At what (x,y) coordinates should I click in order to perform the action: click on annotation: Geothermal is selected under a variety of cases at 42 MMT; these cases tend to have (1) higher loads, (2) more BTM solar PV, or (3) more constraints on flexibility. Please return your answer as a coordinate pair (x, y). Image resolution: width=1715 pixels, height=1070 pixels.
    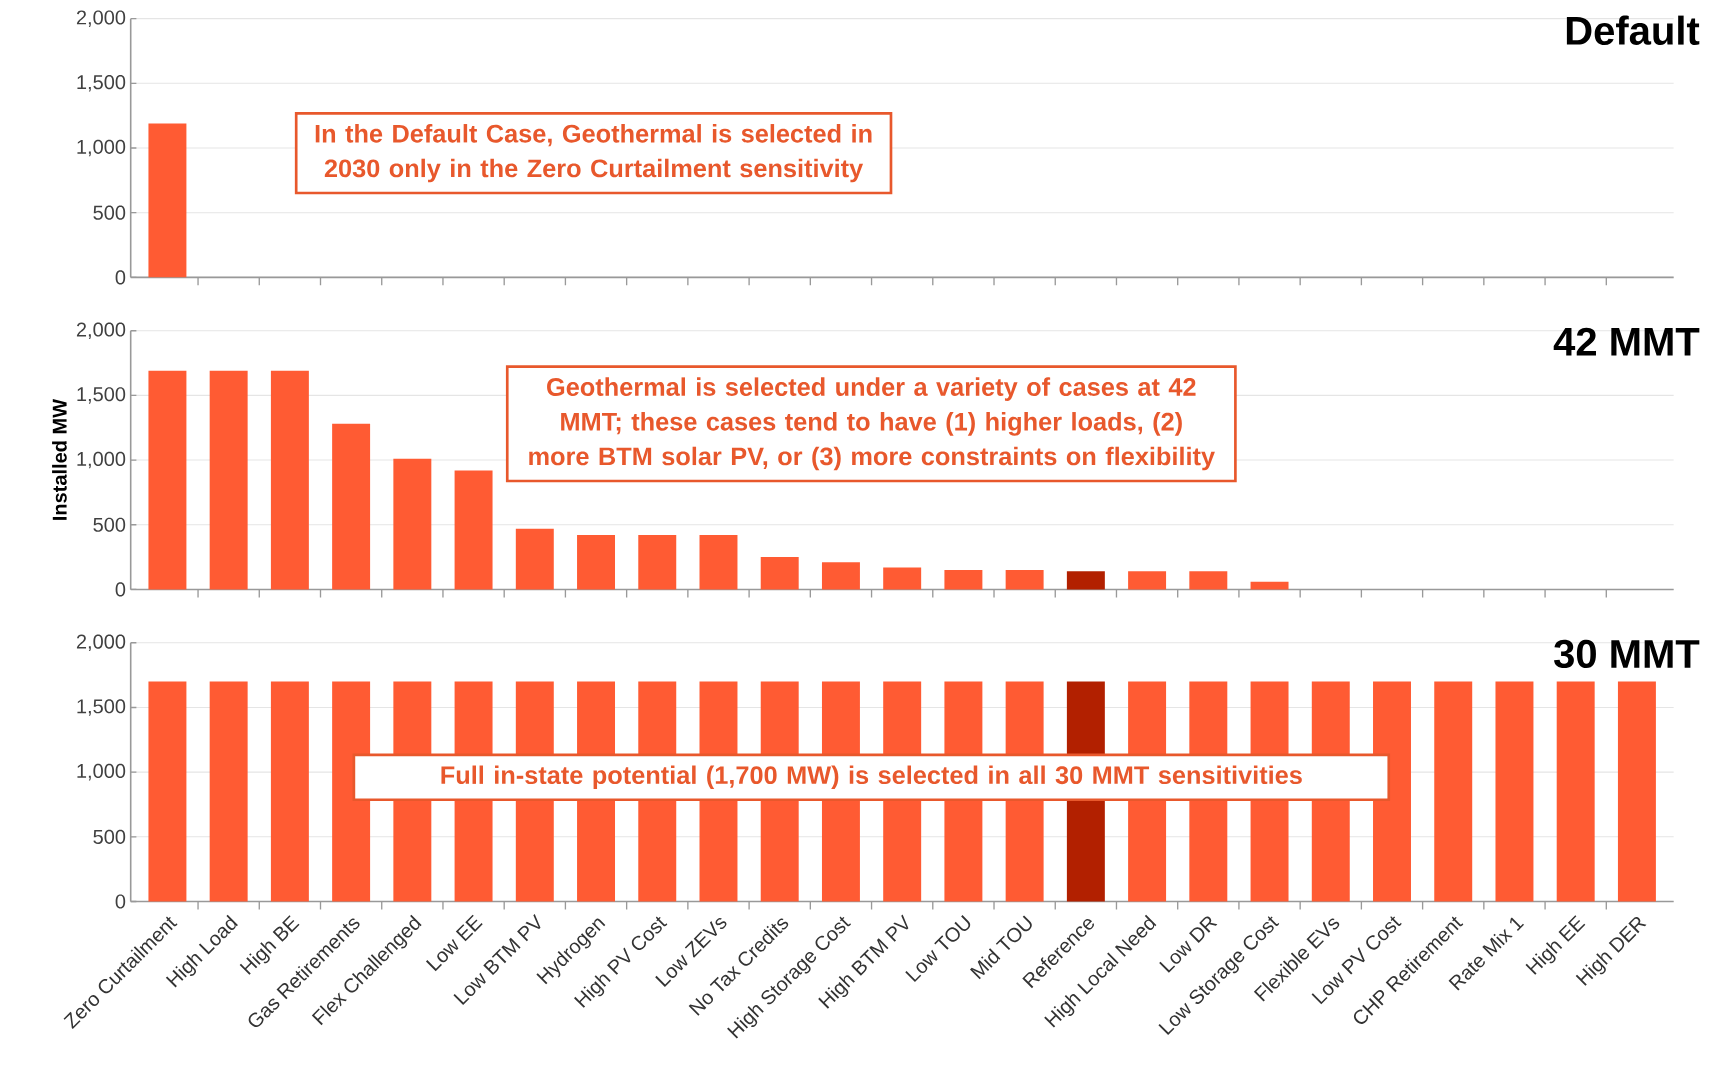
    Looking at the image, I should click on (872, 424).